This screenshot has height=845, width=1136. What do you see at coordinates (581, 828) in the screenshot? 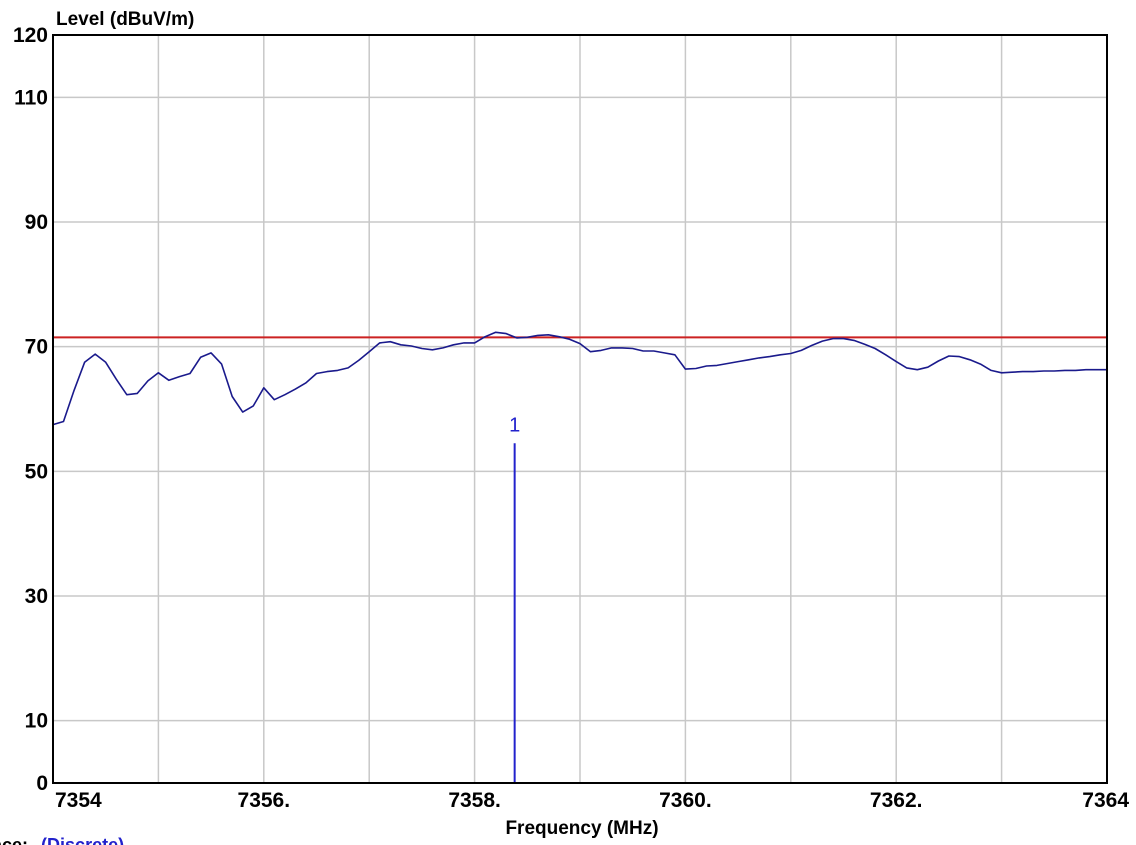
I see `x-axis-label: Frequency (MHz)` at bounding box center [581, 828].